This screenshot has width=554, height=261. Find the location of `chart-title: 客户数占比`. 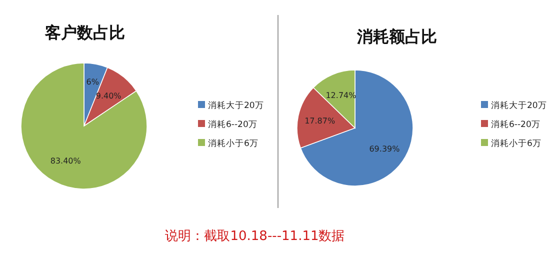

chart-title: 客户数占比 is located at coordinates (84, 32).